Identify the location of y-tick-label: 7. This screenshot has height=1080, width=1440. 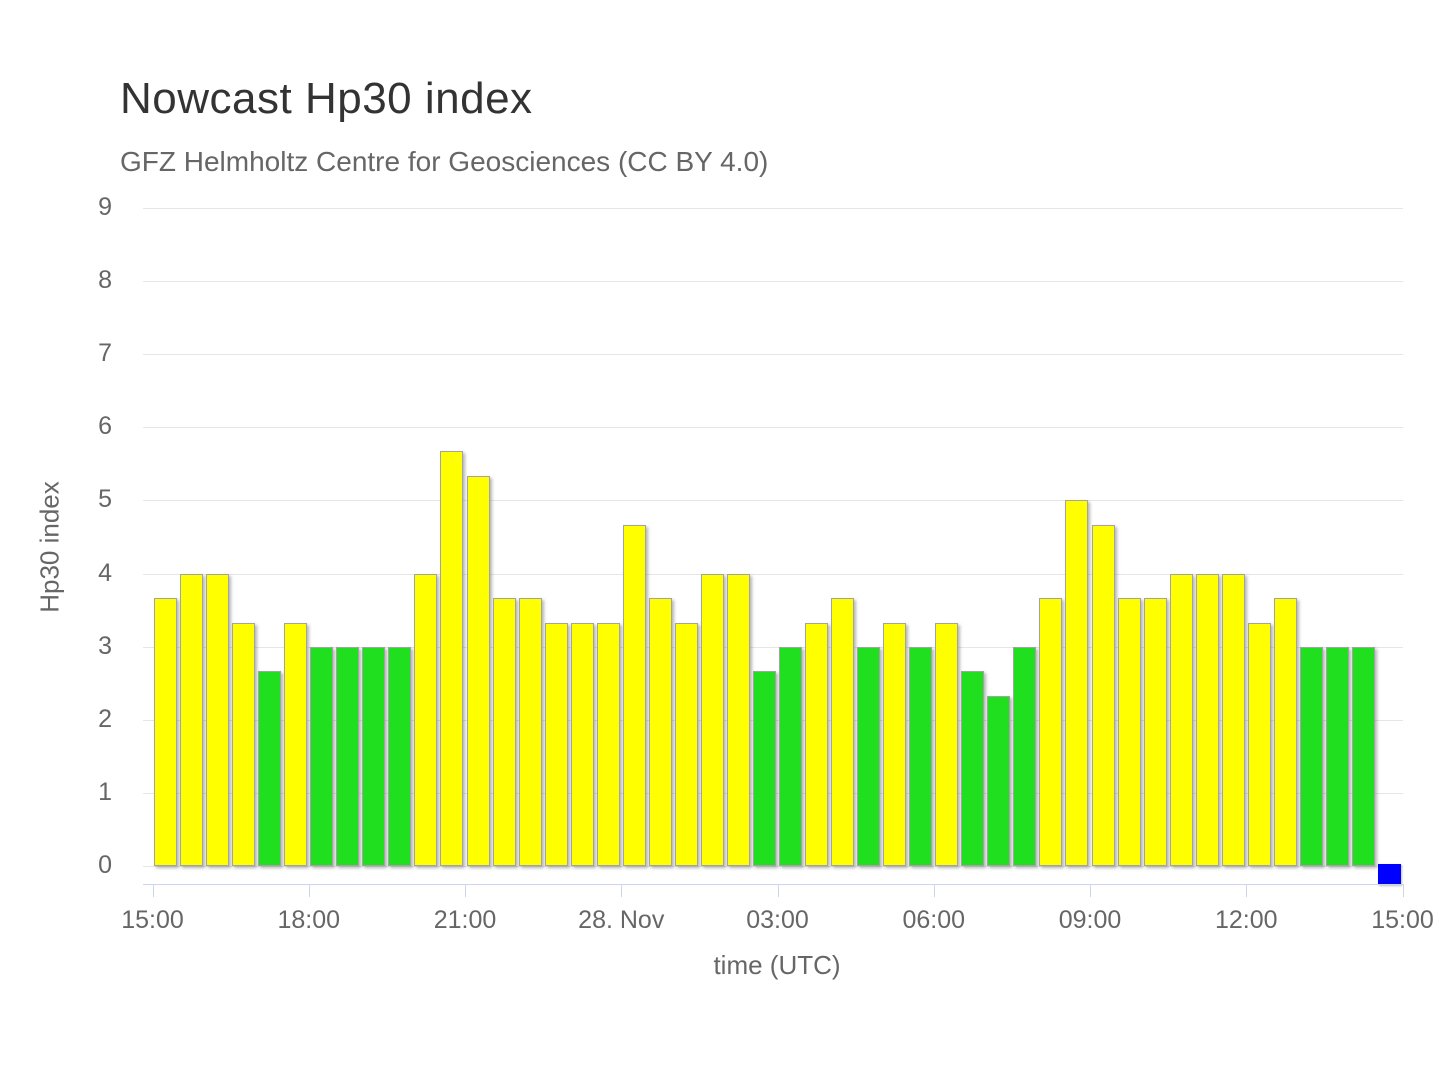
(105, 353).